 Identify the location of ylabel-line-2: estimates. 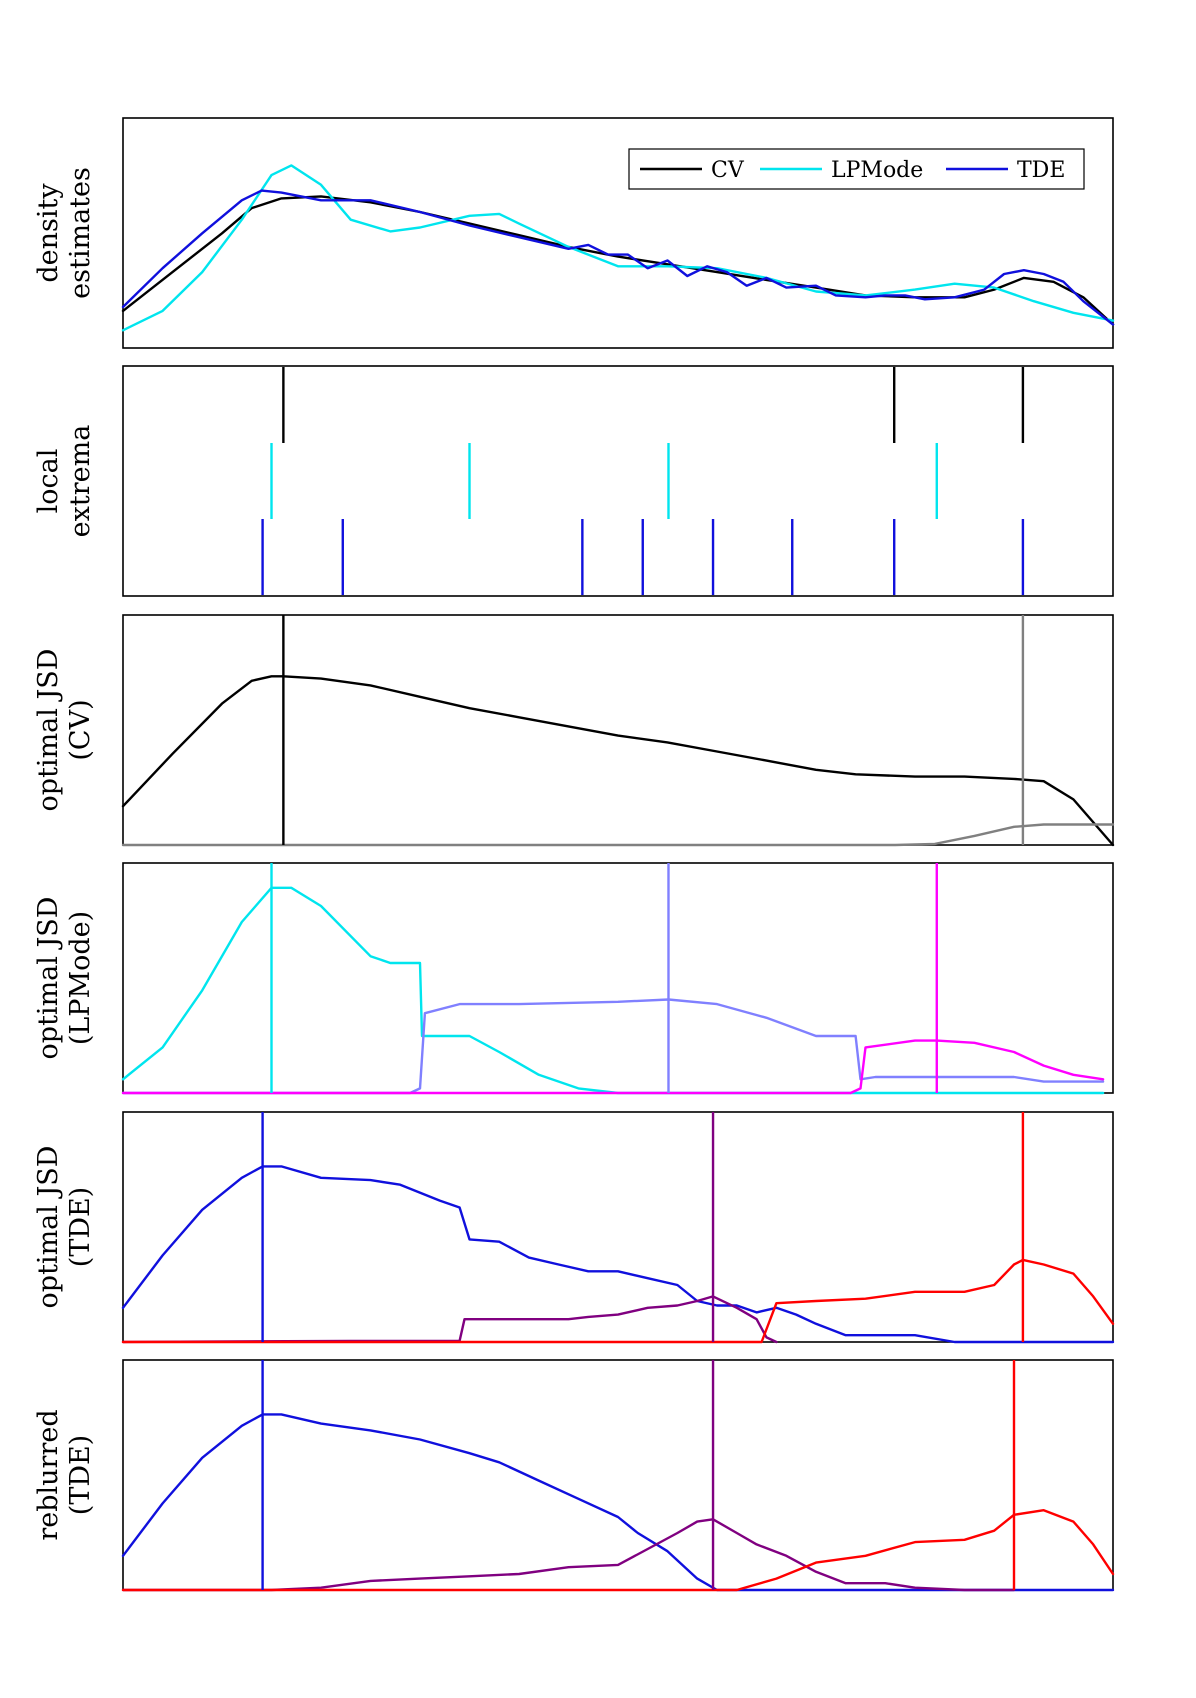
(80, 233).